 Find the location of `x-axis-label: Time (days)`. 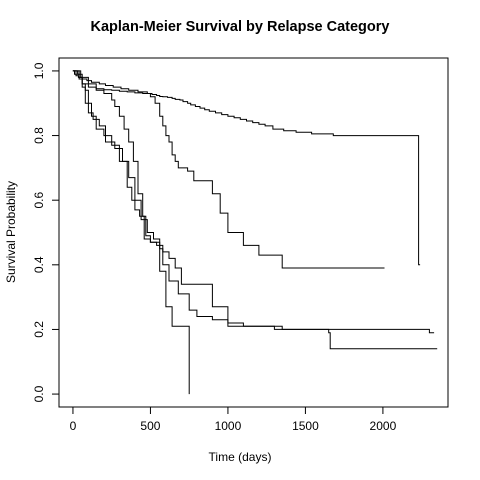

x-axis-label: Time (days) is located at coordinates (240, 457).